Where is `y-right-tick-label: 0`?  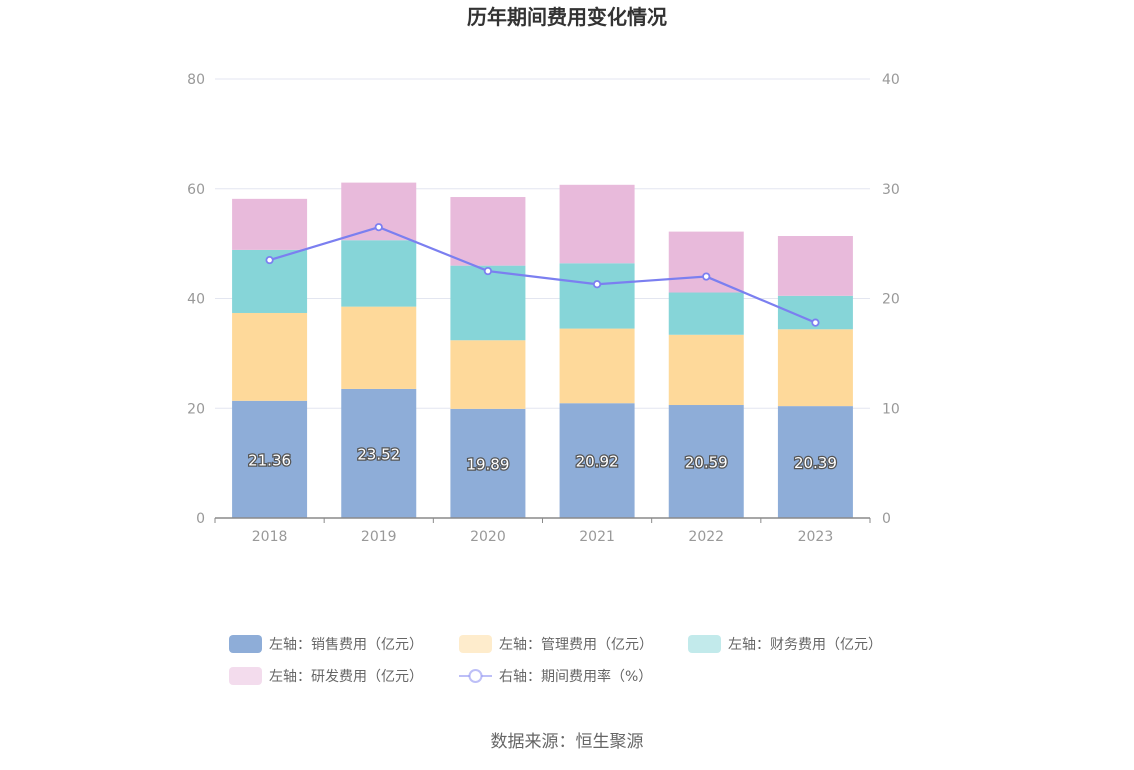
y-right-tick-label: 0 is located at coordinates (886, 519).